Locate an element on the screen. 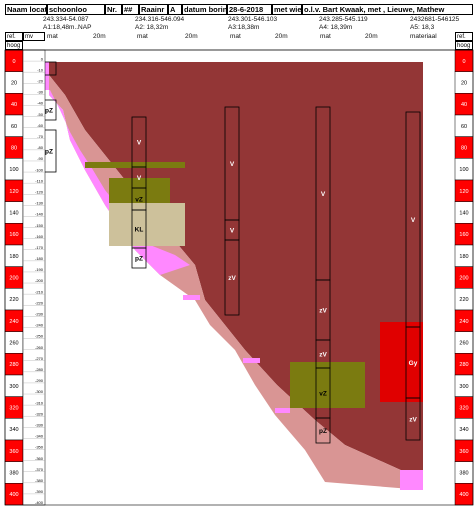 The height and width of the screenshot is (513, 476). depth-tick-label: 400 is located at coordinates (463, 495).